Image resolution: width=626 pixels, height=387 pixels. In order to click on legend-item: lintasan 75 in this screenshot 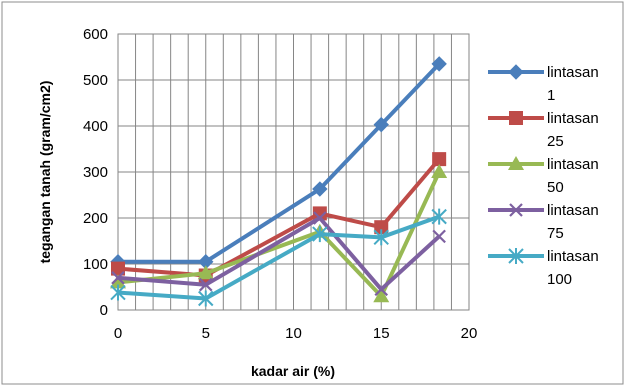, I will do `click(543, 222)`.